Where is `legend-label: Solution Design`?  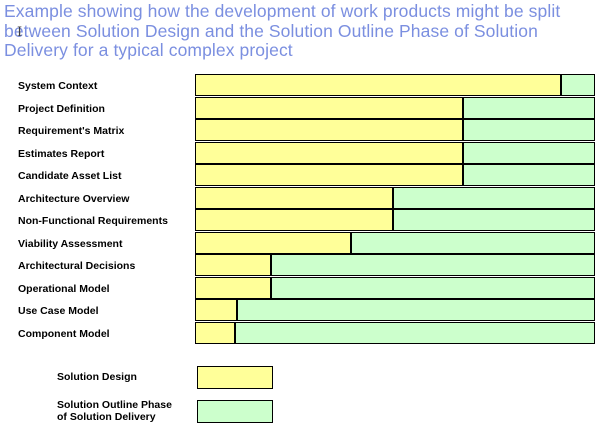 legend-label: Solution Design is located at coordinates (97, 377).